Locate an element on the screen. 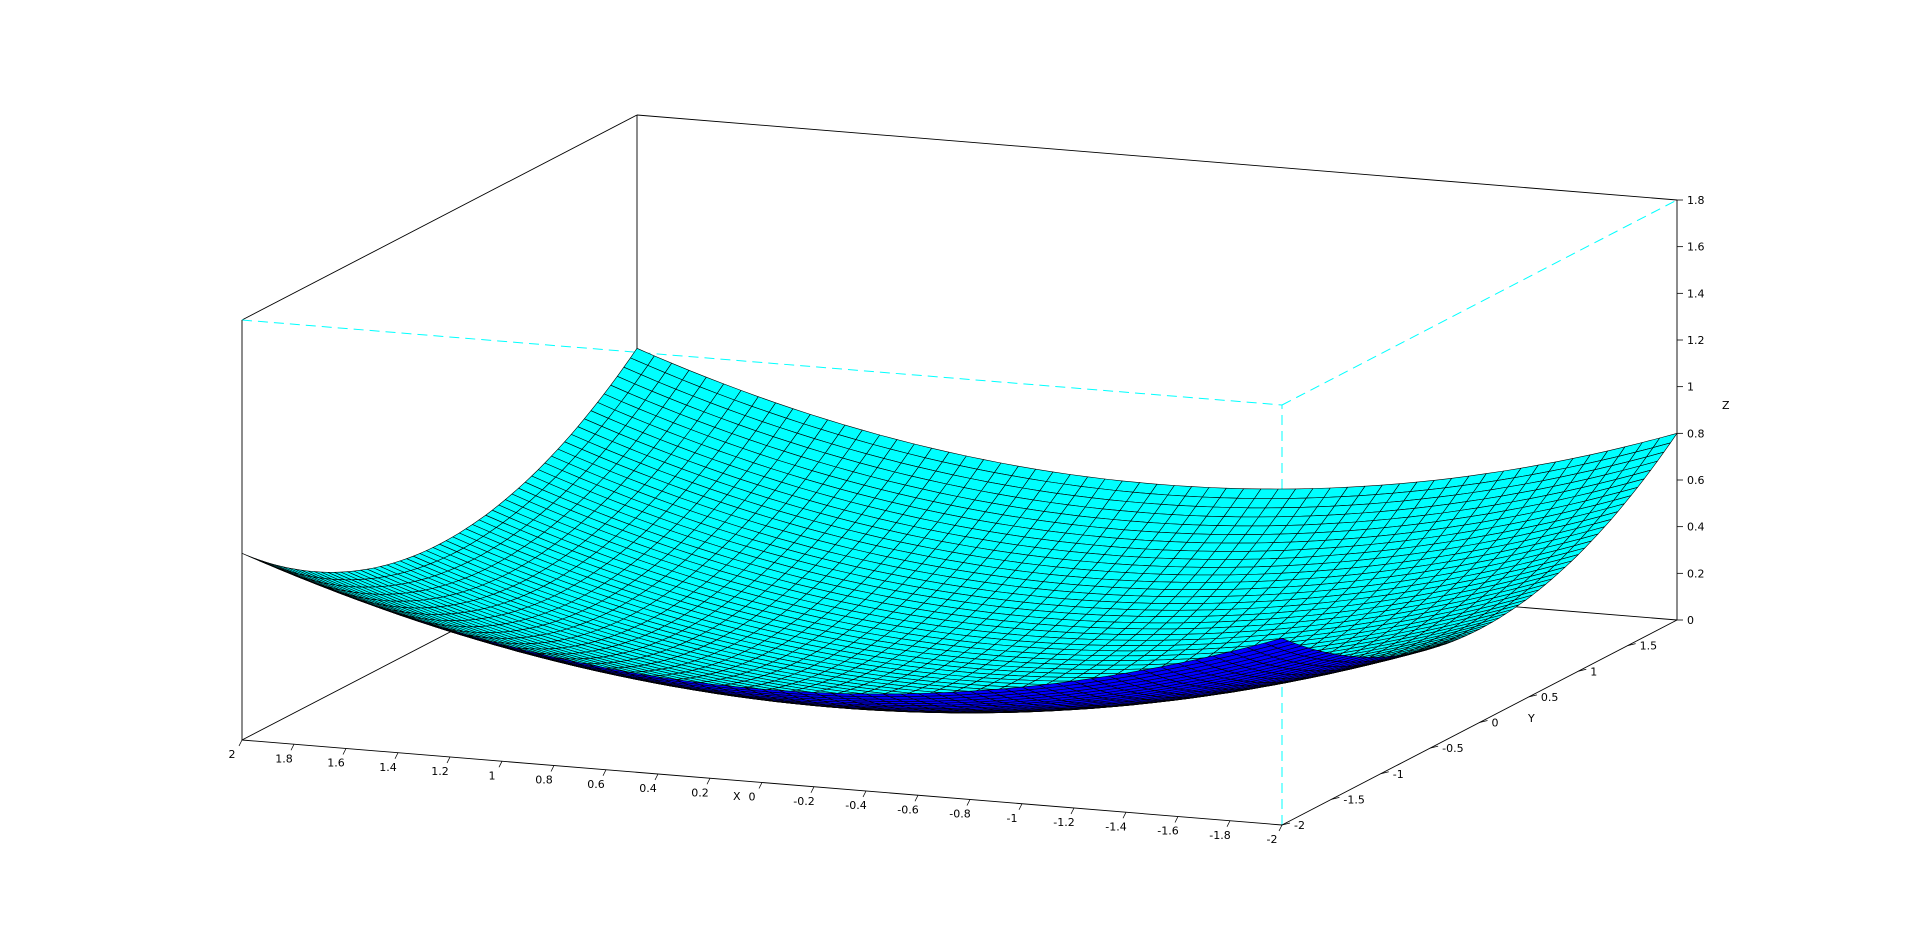 The width and height of the screenshot is (1920, 929). y-tick-label: -0.5 is located at coordinates (1452, 748).